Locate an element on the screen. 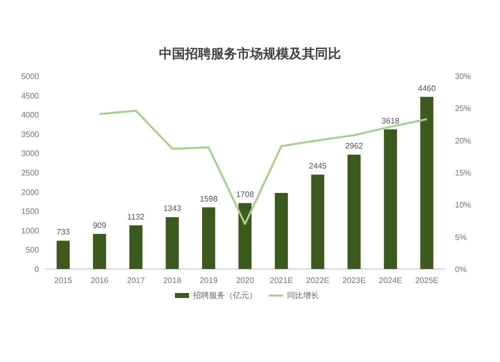 This screenshot has height=362, width=500. y-tick-label: 1500 is located at coordinates (30, 211).